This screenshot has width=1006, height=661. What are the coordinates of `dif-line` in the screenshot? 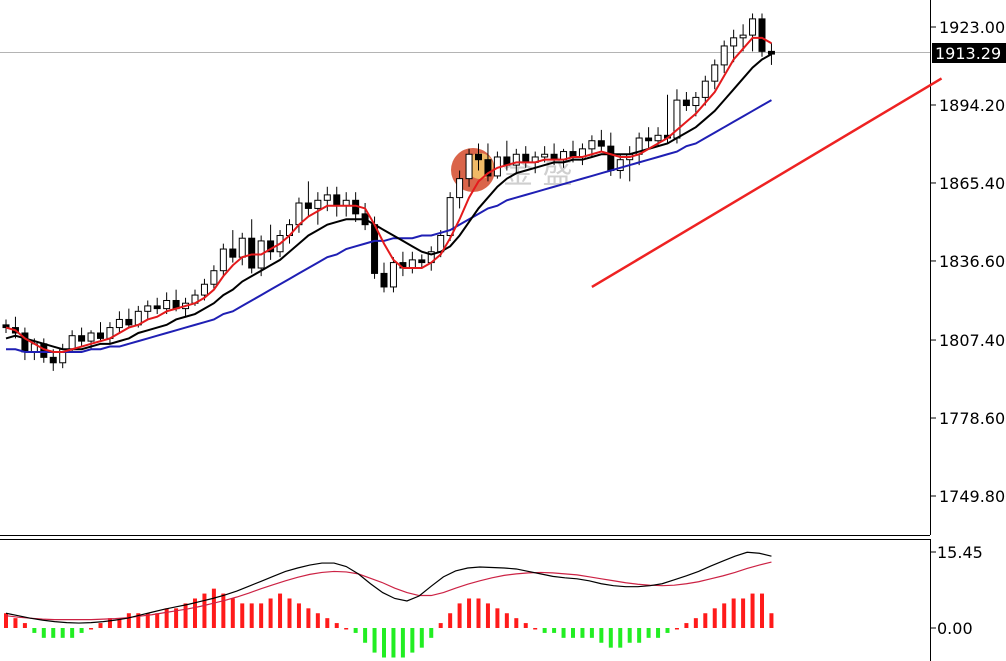 It's located at (388, 587).